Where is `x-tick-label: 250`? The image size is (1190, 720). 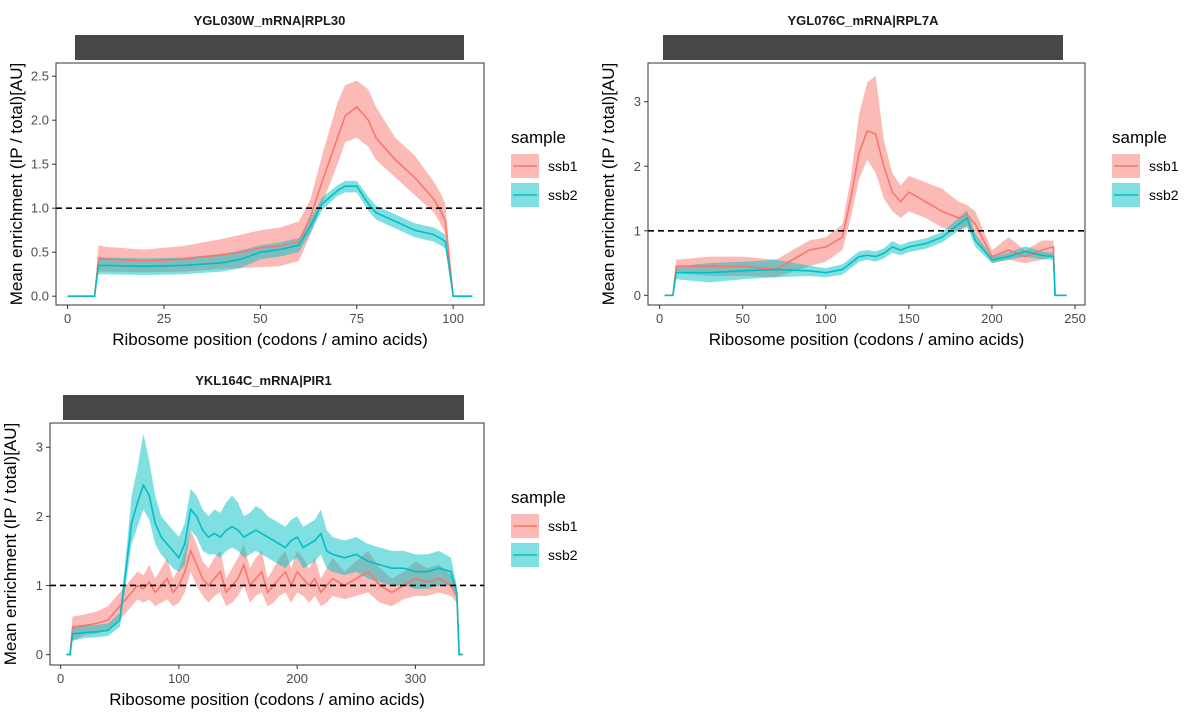
x-tick-label: 250 is located at coordinates (1075, 318).